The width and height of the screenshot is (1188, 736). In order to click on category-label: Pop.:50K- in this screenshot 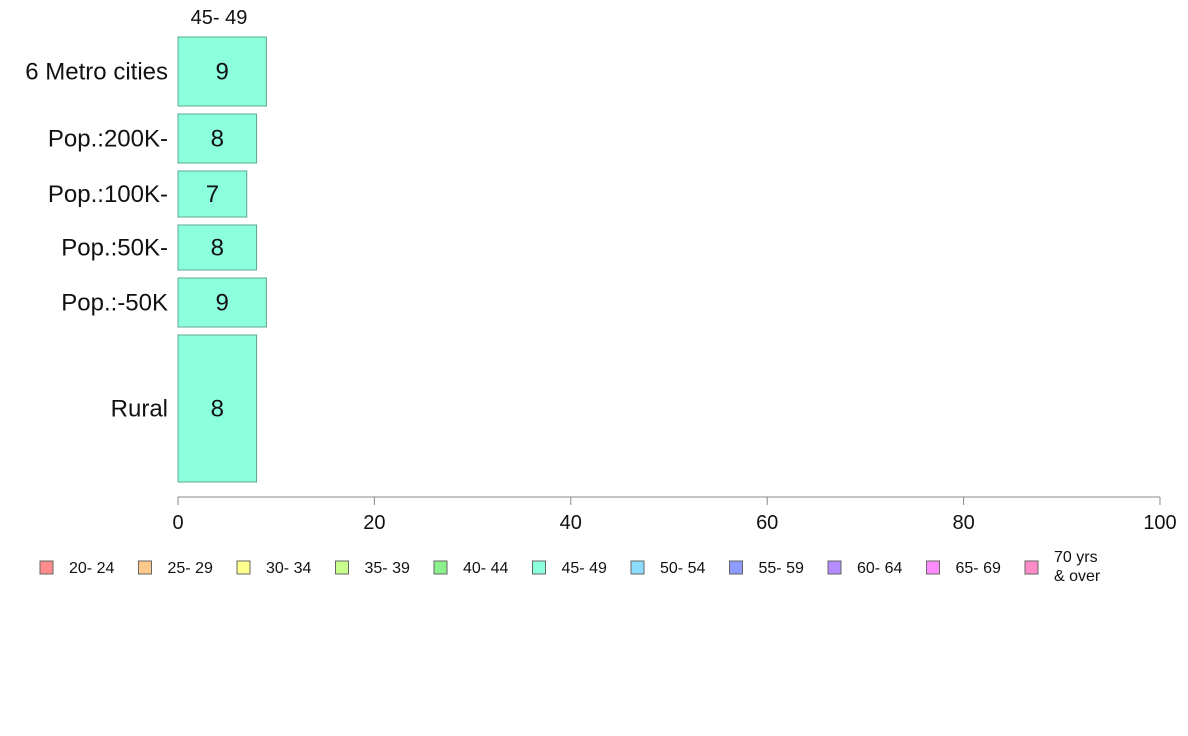, I will do `click(114, 248)`.